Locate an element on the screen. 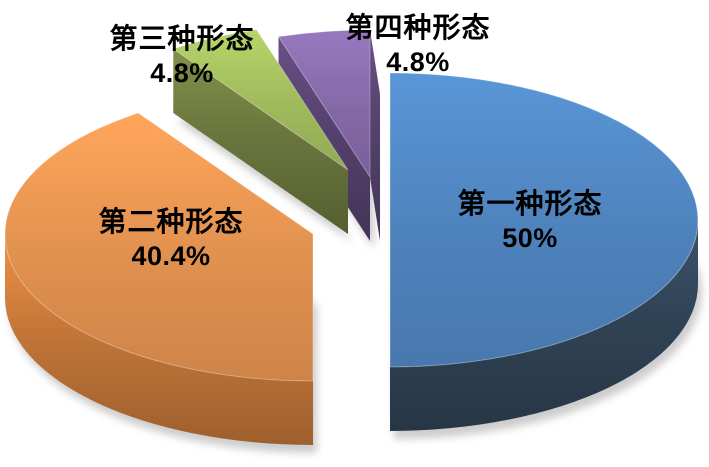  slice-label-3: 第三种形态 4.8% is located at coordinates (181, 55).